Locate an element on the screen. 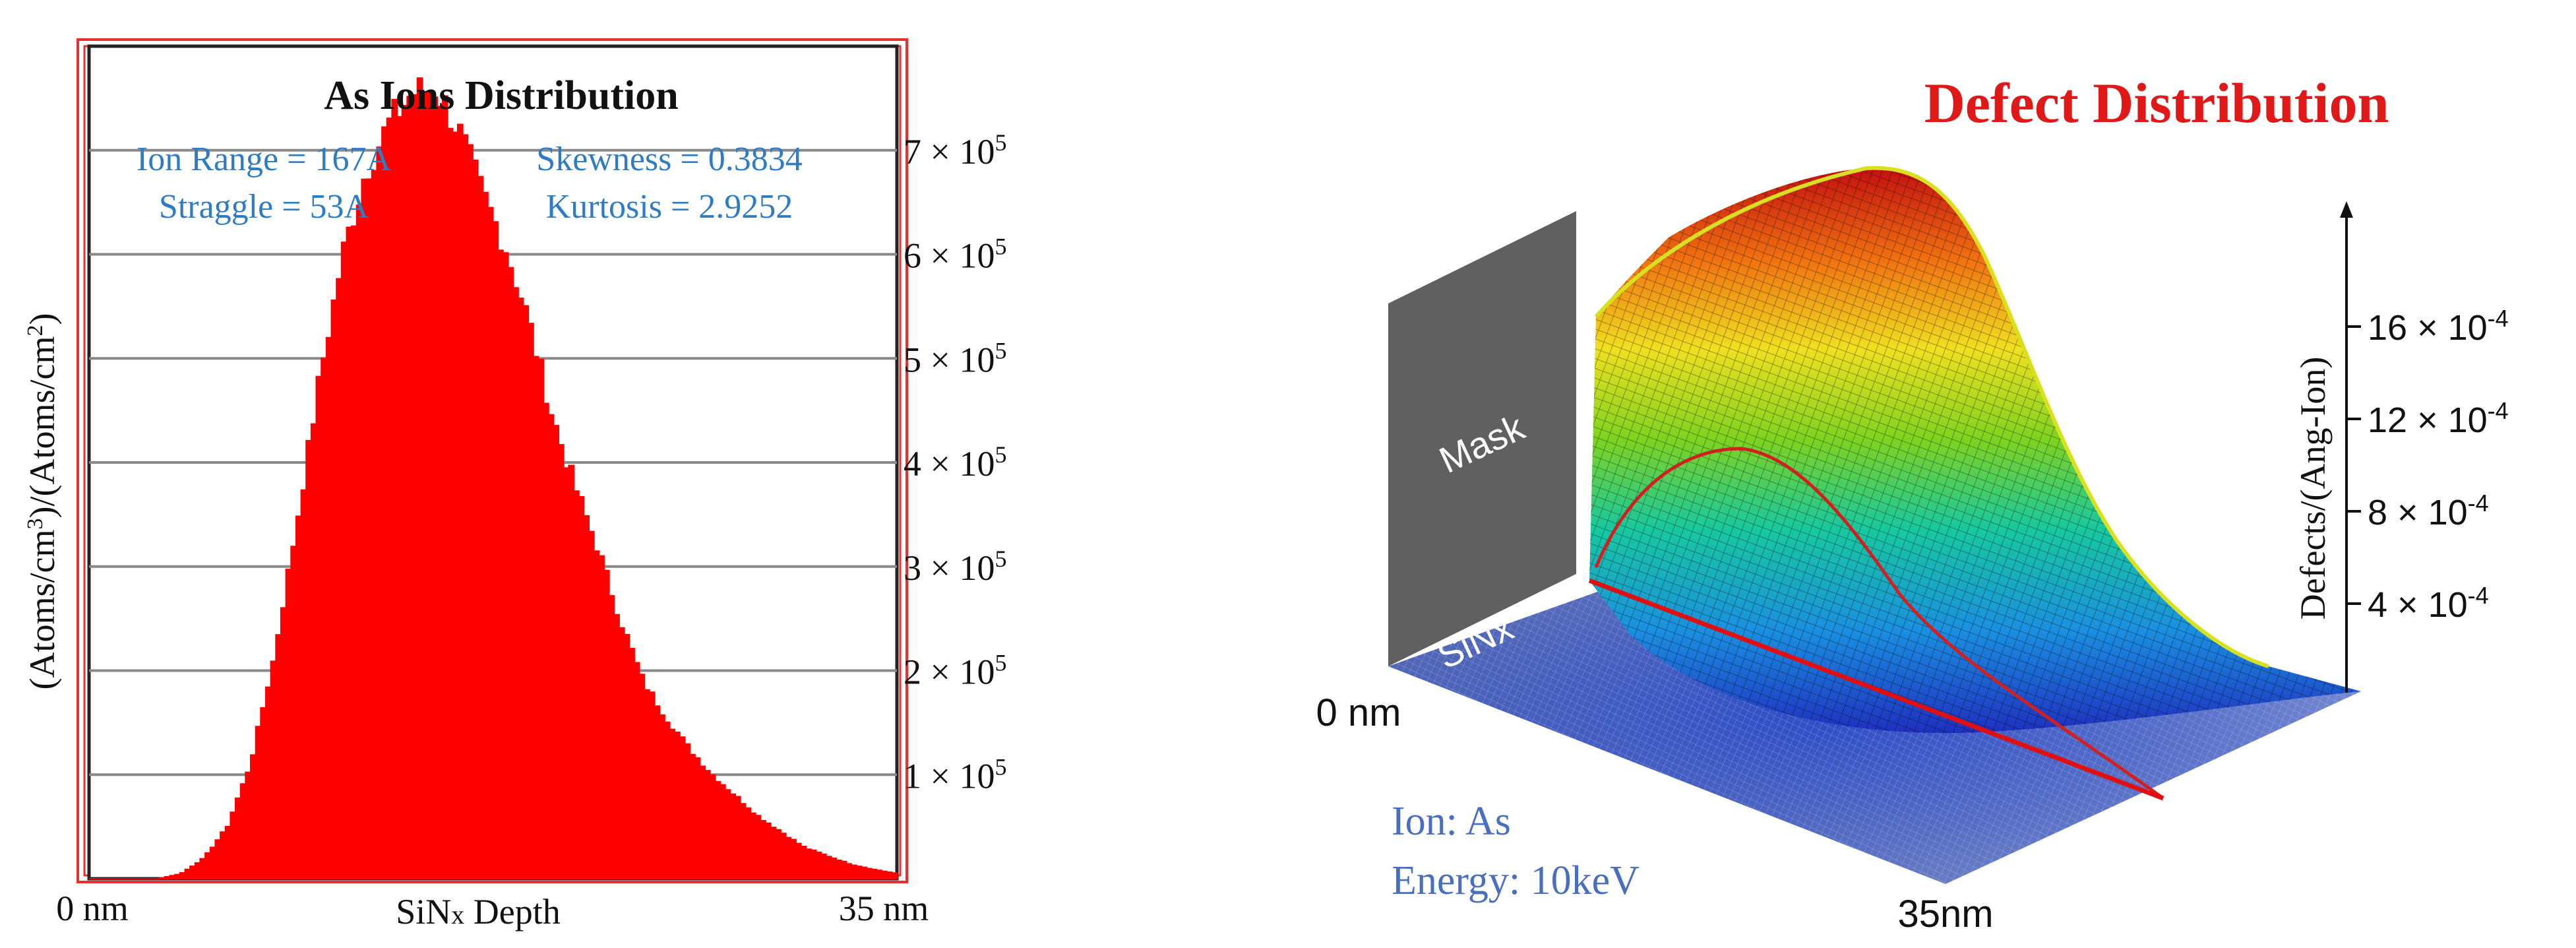 The width and height of the screenshot is (2576, 948). kurtosis-annotation: Kurtosis = 2.9252 is located at coordinates (669, 207).